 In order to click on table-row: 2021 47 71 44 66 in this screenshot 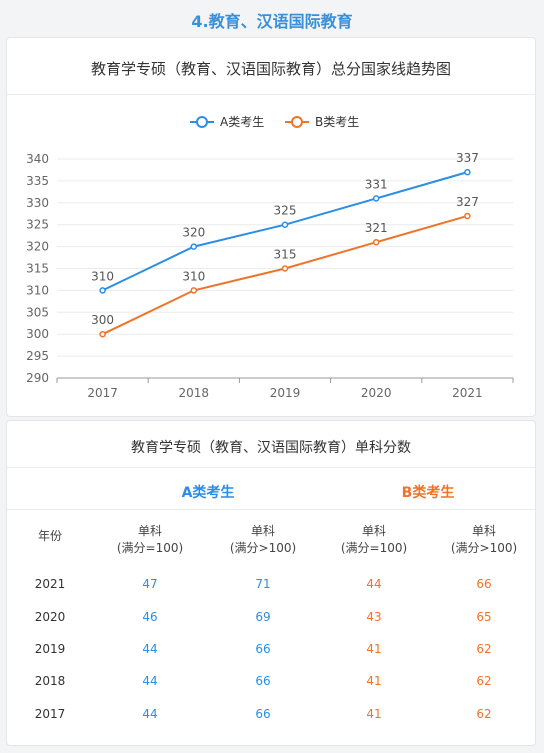, I will do `click(271, 584)`.